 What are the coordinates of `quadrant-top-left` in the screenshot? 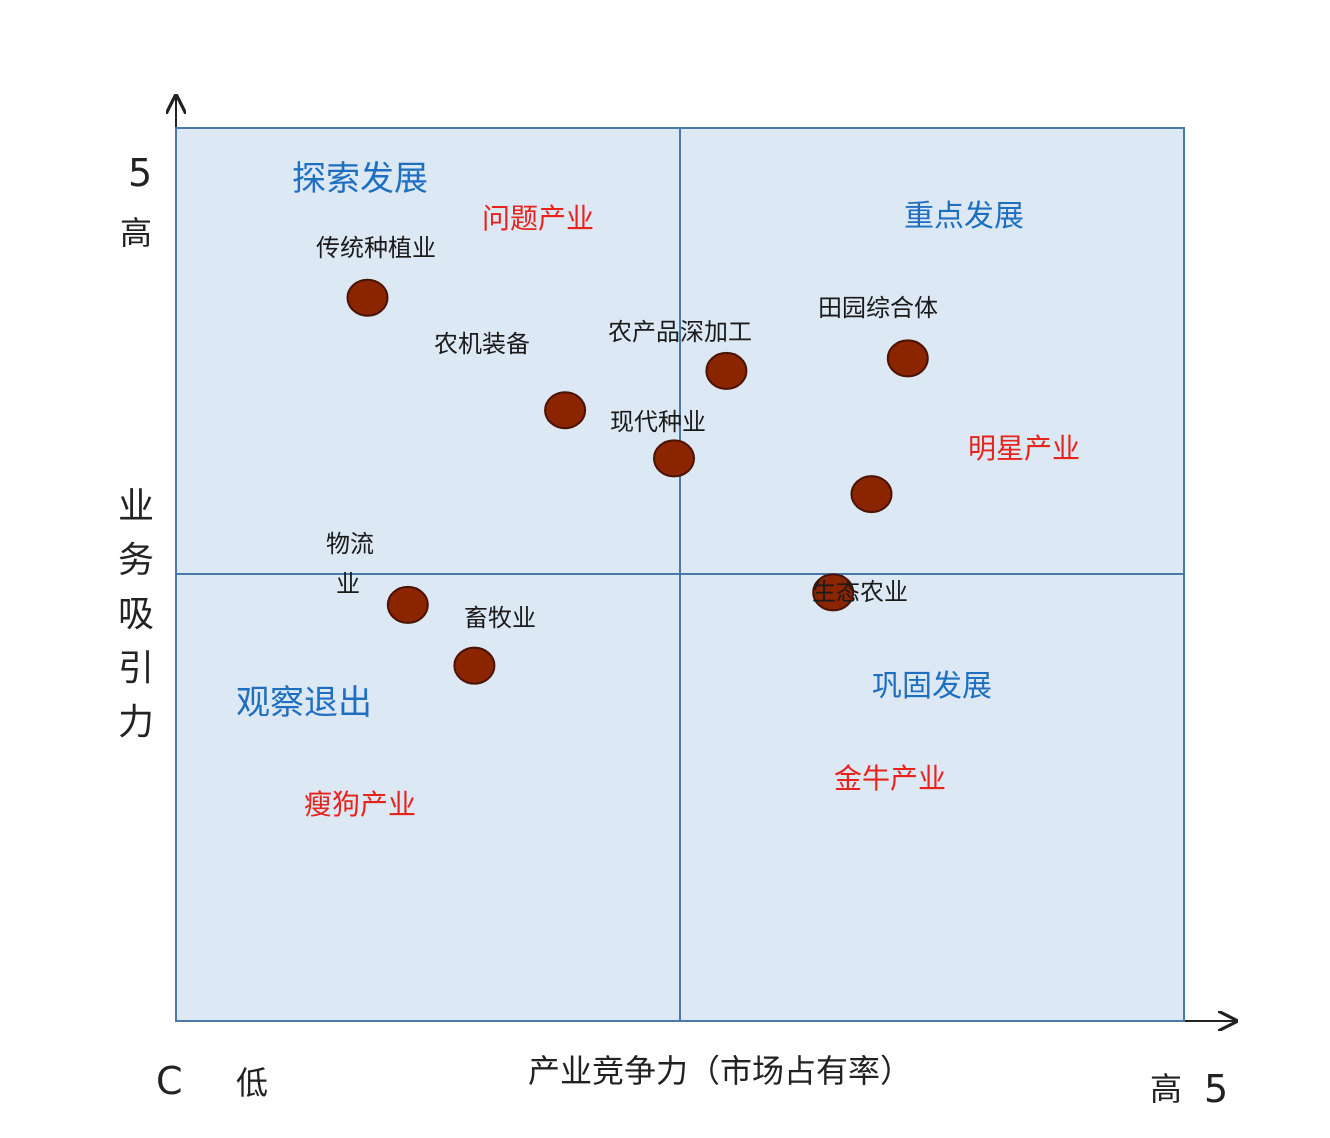 It's located at (428, 351).